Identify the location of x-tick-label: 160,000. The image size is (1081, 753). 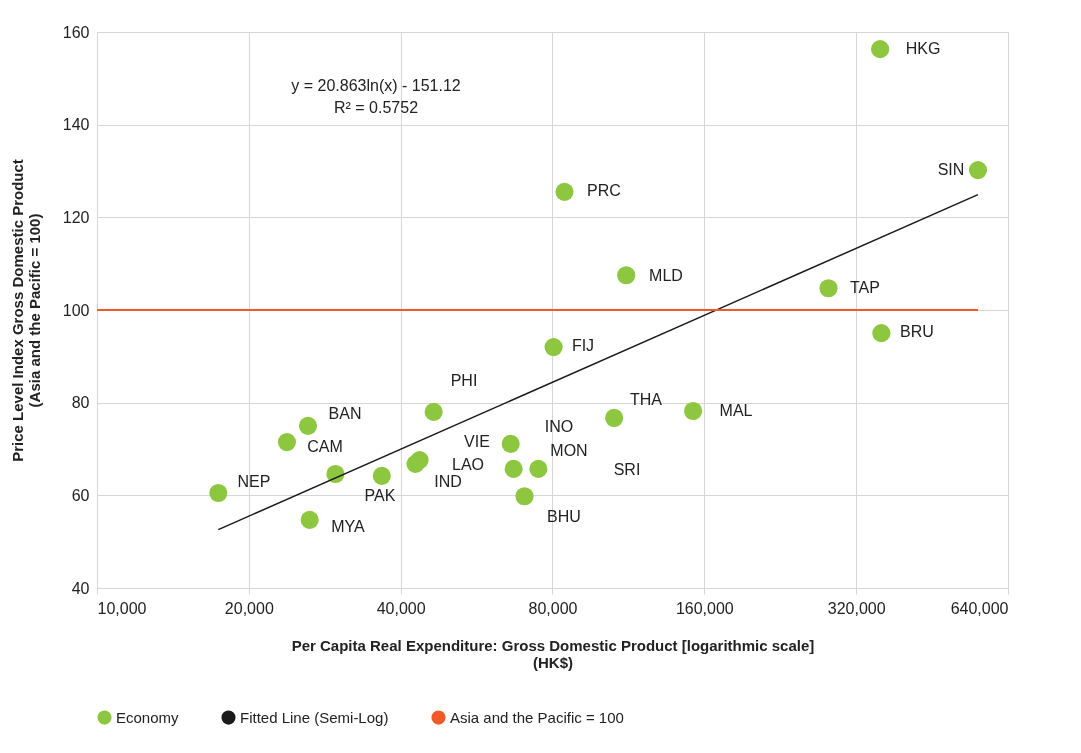
(704, 608).